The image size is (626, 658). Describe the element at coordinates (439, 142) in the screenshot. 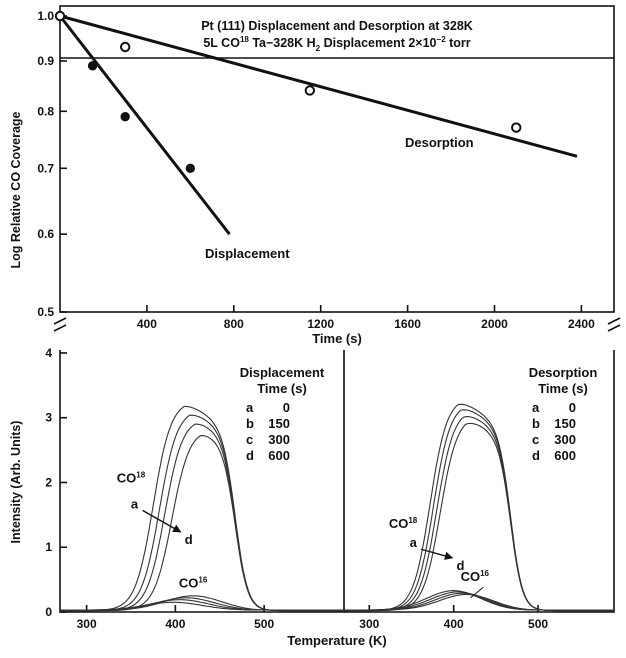

I see `series-label-desorption: Desorption` at that location.